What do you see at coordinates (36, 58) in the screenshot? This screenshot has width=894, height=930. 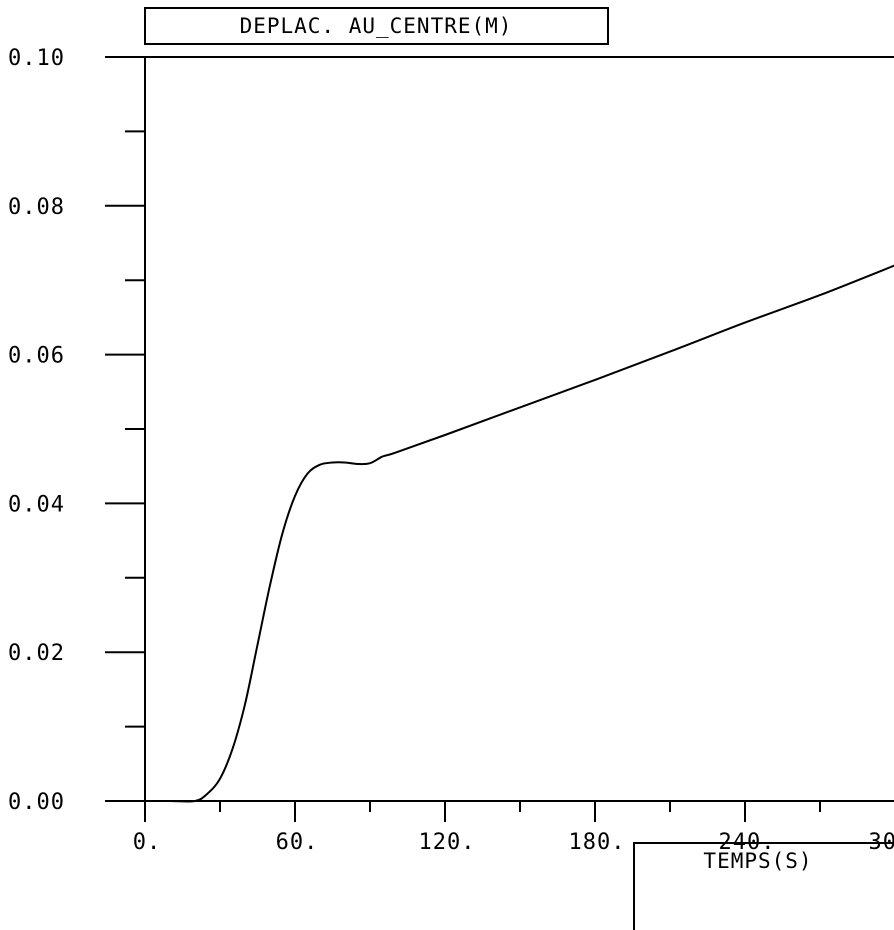 I see `y-tick-label: 0.10` at bounding box center [36, 58].